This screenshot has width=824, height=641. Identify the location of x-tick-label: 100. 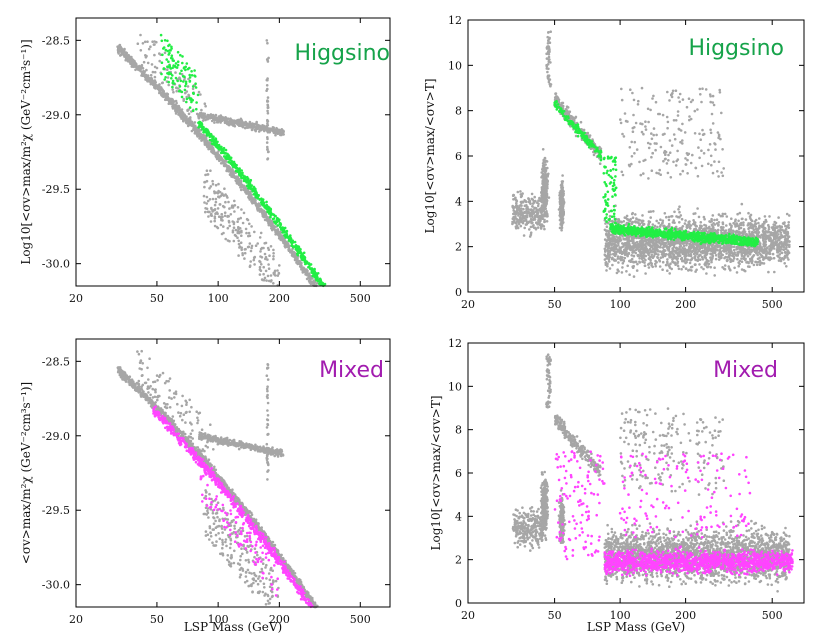
(218, 298).